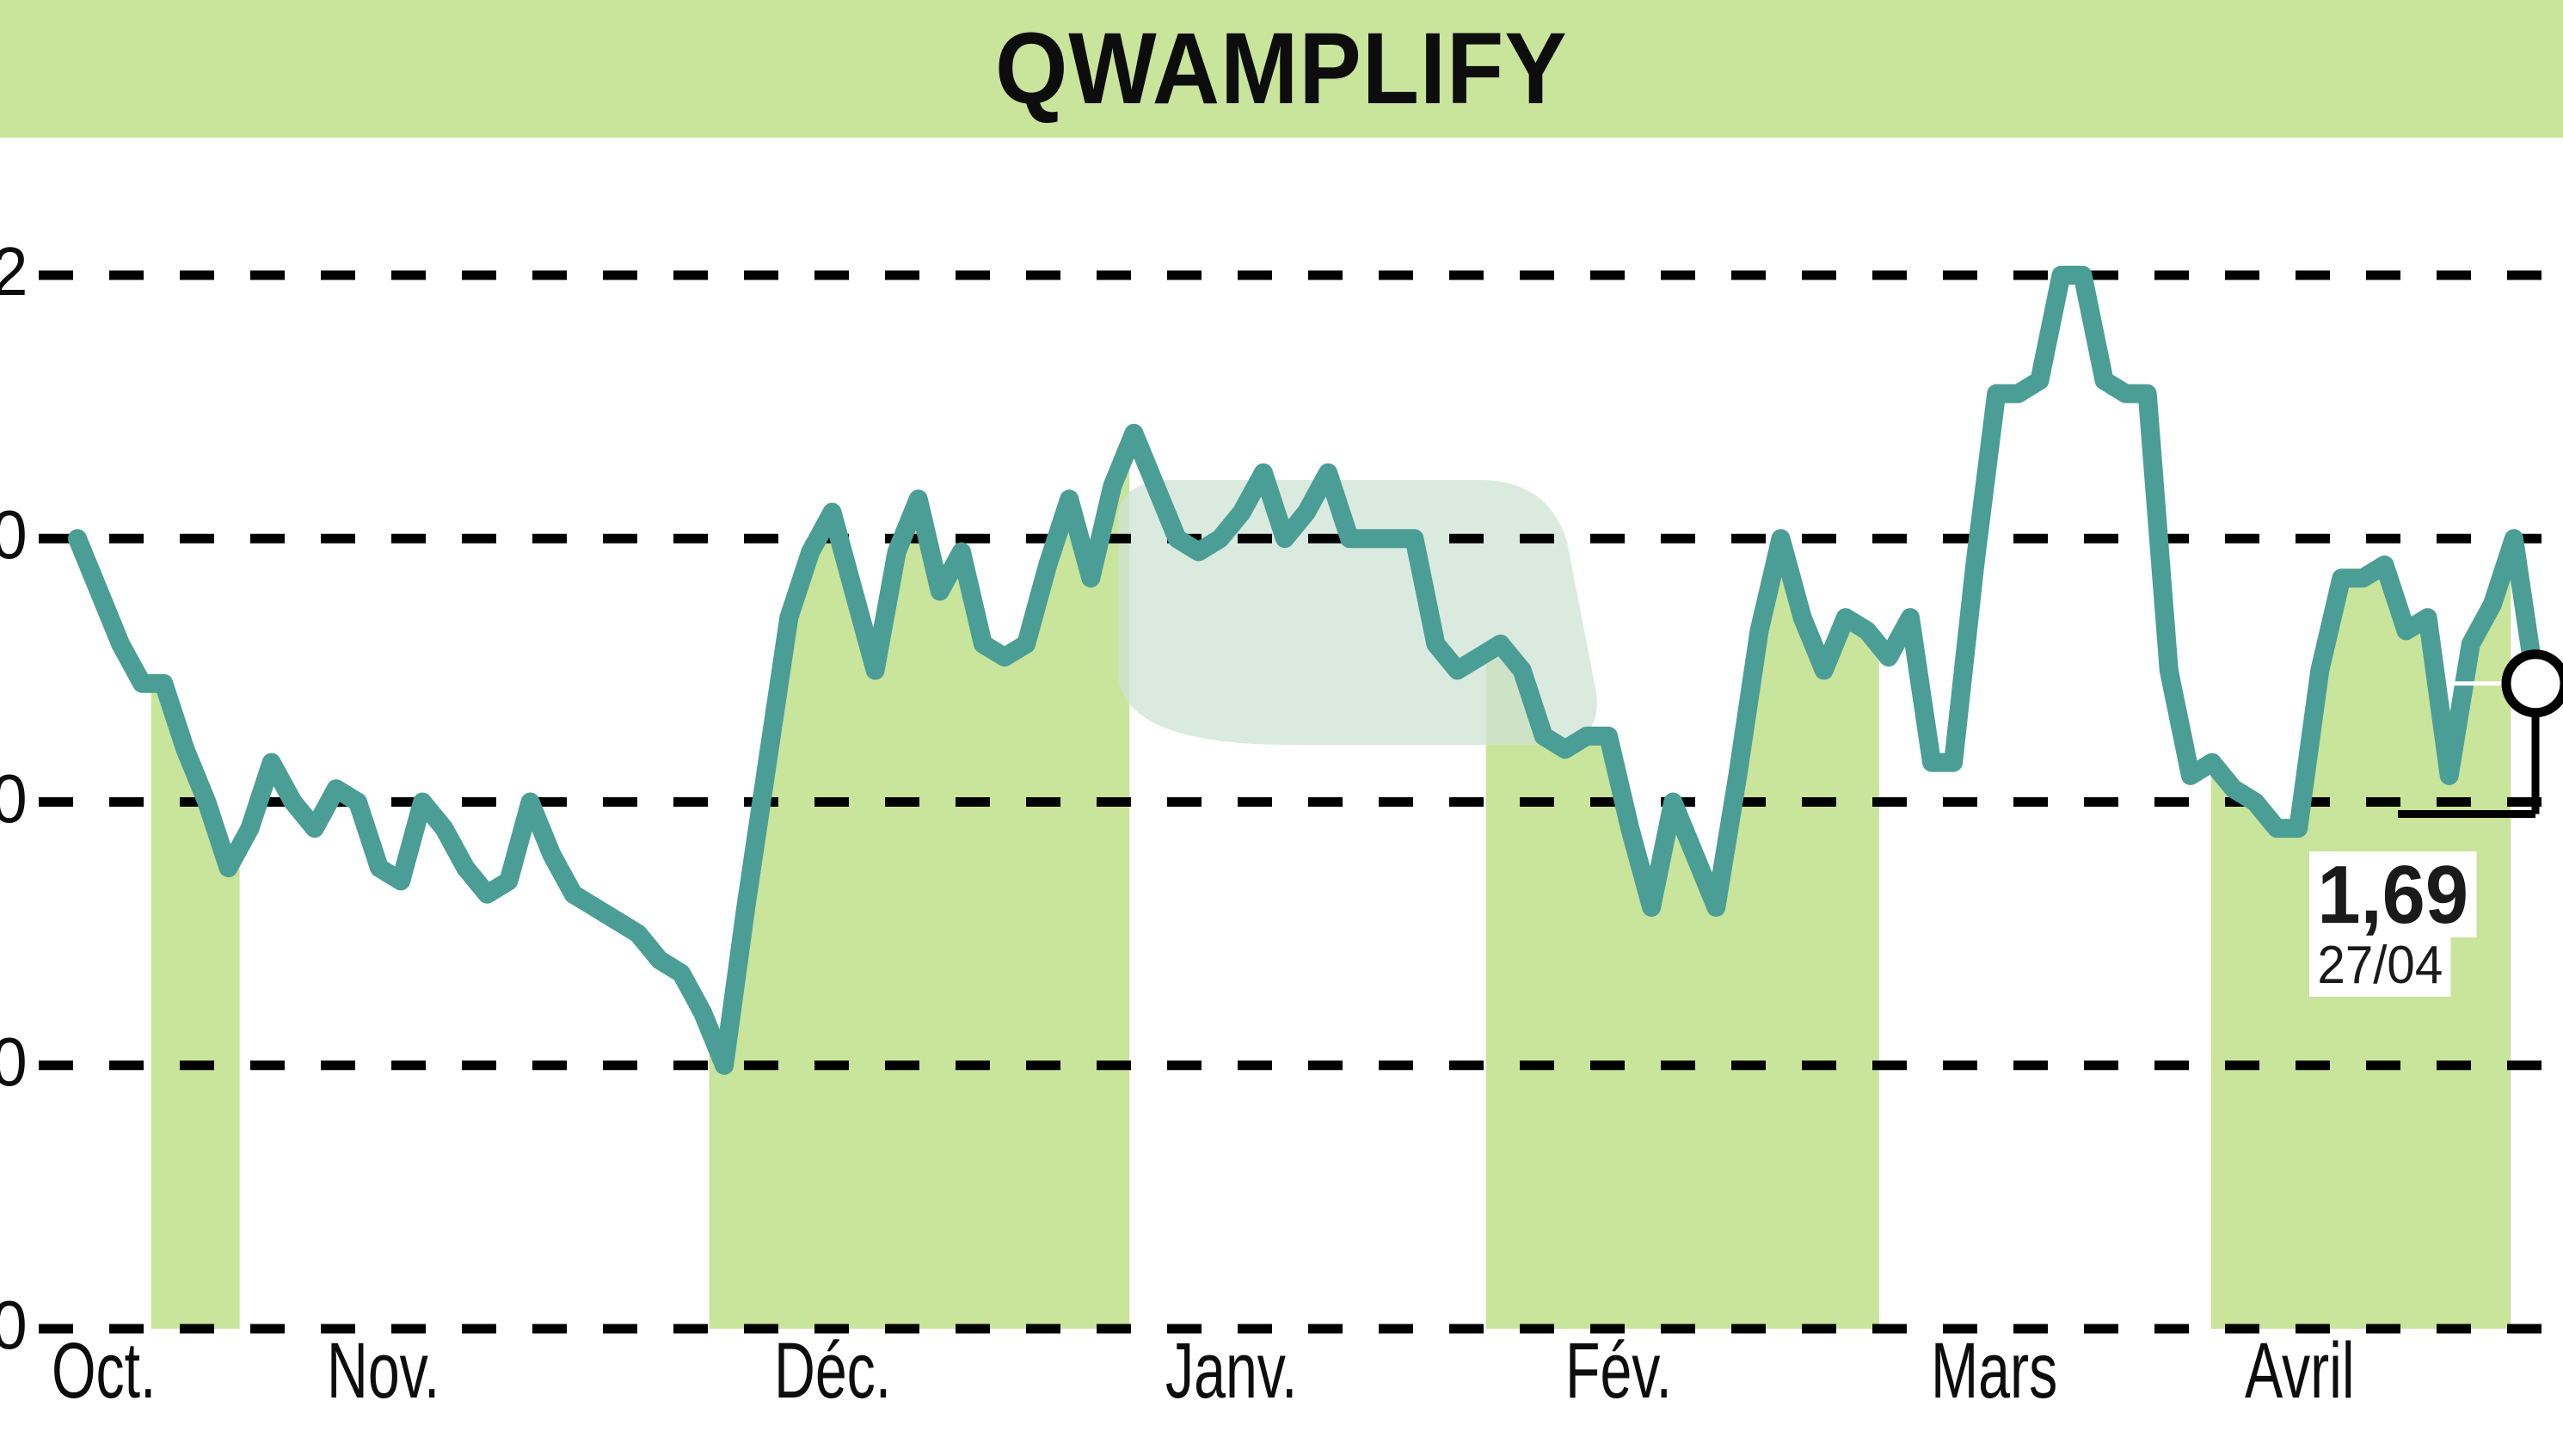  I want to click on x-axis-label-oct: Oct., so click(104, 1371).